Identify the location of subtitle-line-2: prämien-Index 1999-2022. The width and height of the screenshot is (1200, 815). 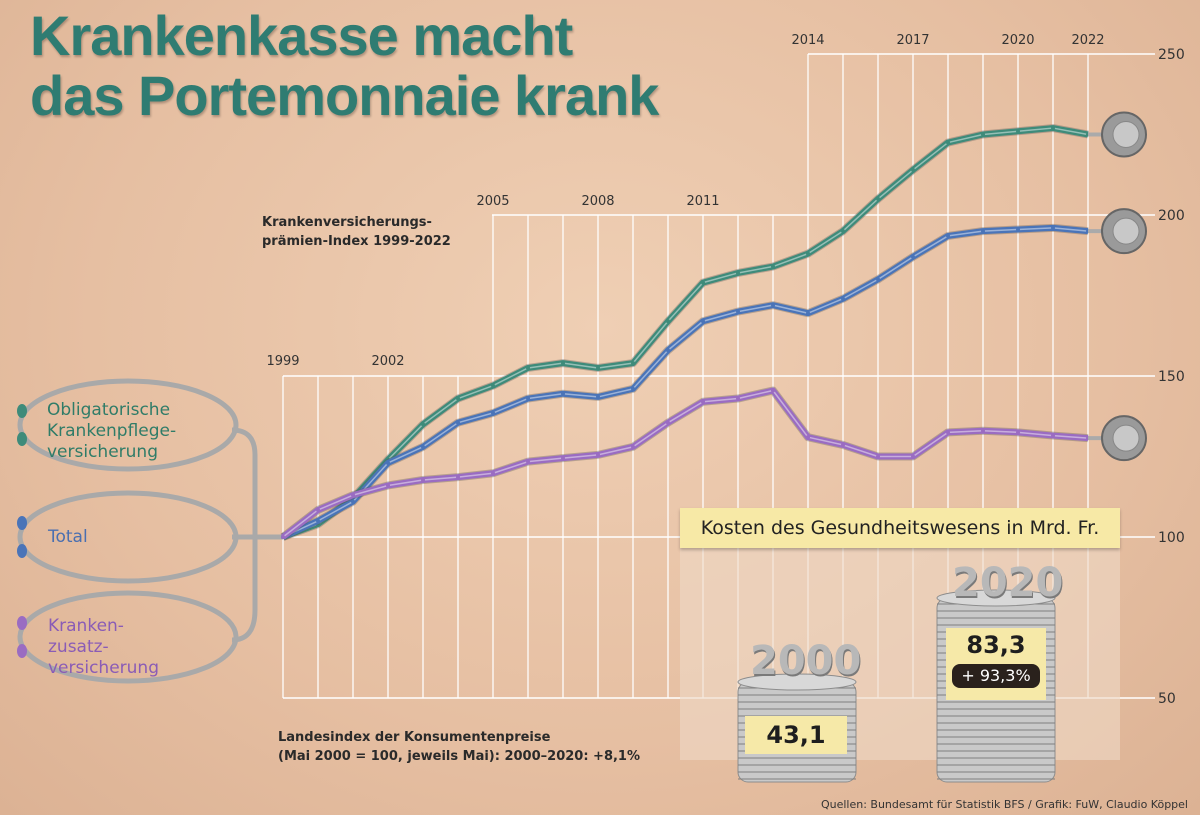
(356, 241).